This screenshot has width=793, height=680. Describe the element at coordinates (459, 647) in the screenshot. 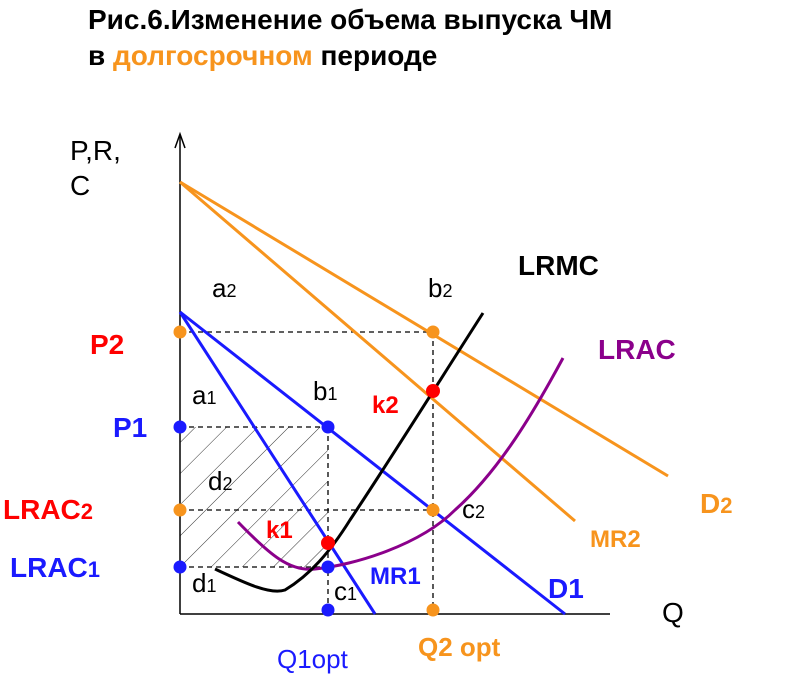

I see `label-q2opt: Q2 opt` at that location.